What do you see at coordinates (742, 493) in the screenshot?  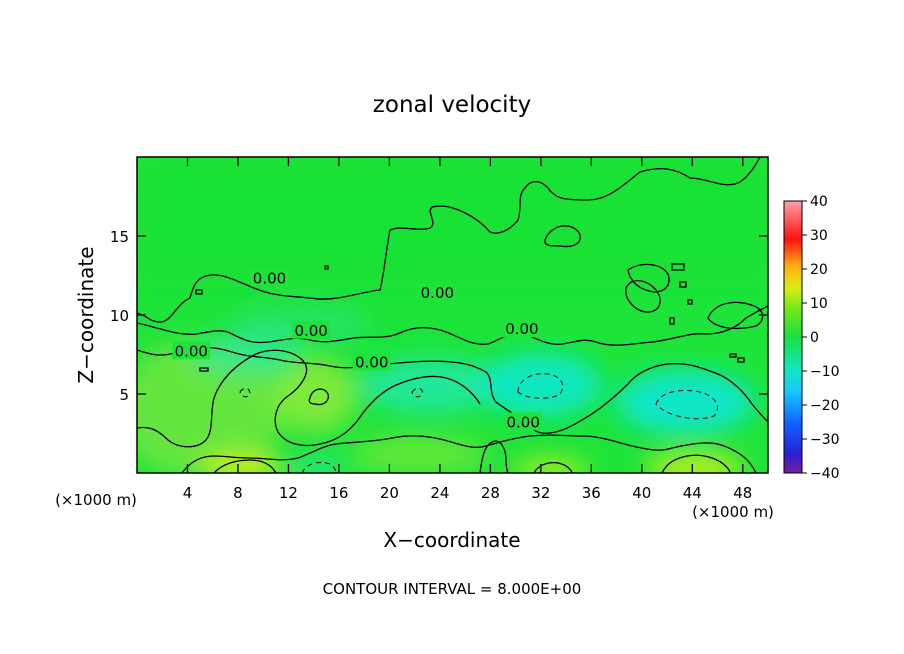 I see `x-tick-label: 48` at bounding box center [742, 493].